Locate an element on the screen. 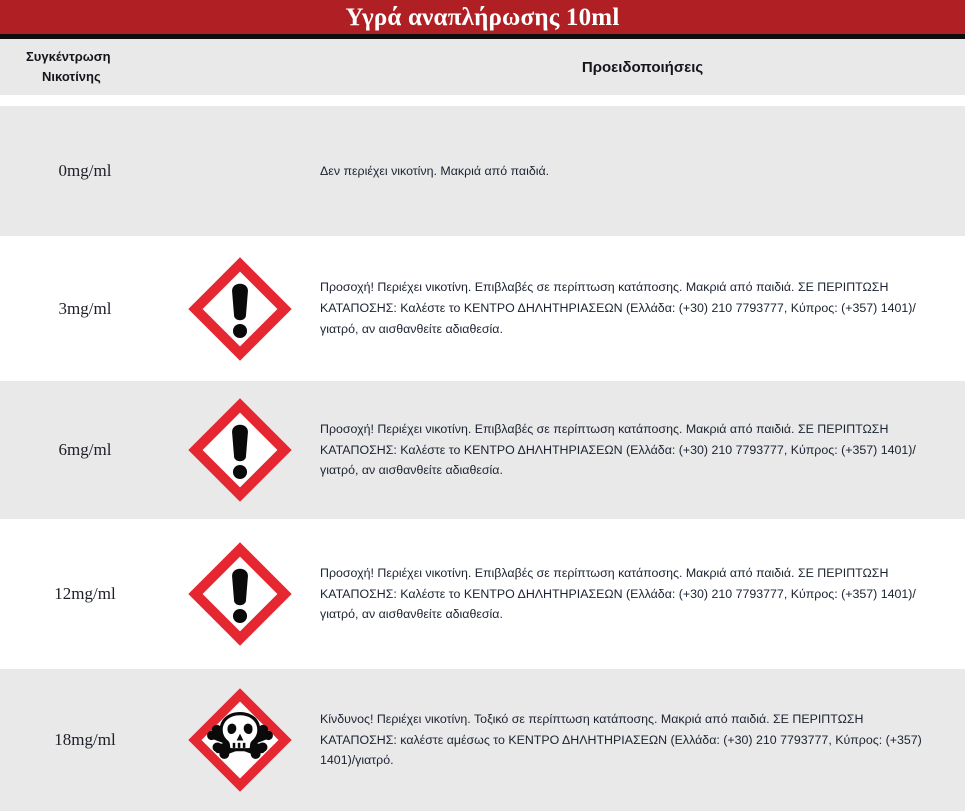 This screenshot has width=965, height=811. page-title-bar: Υγρά αναπλήρωσης 10ml is located at coordinates (482, 19).